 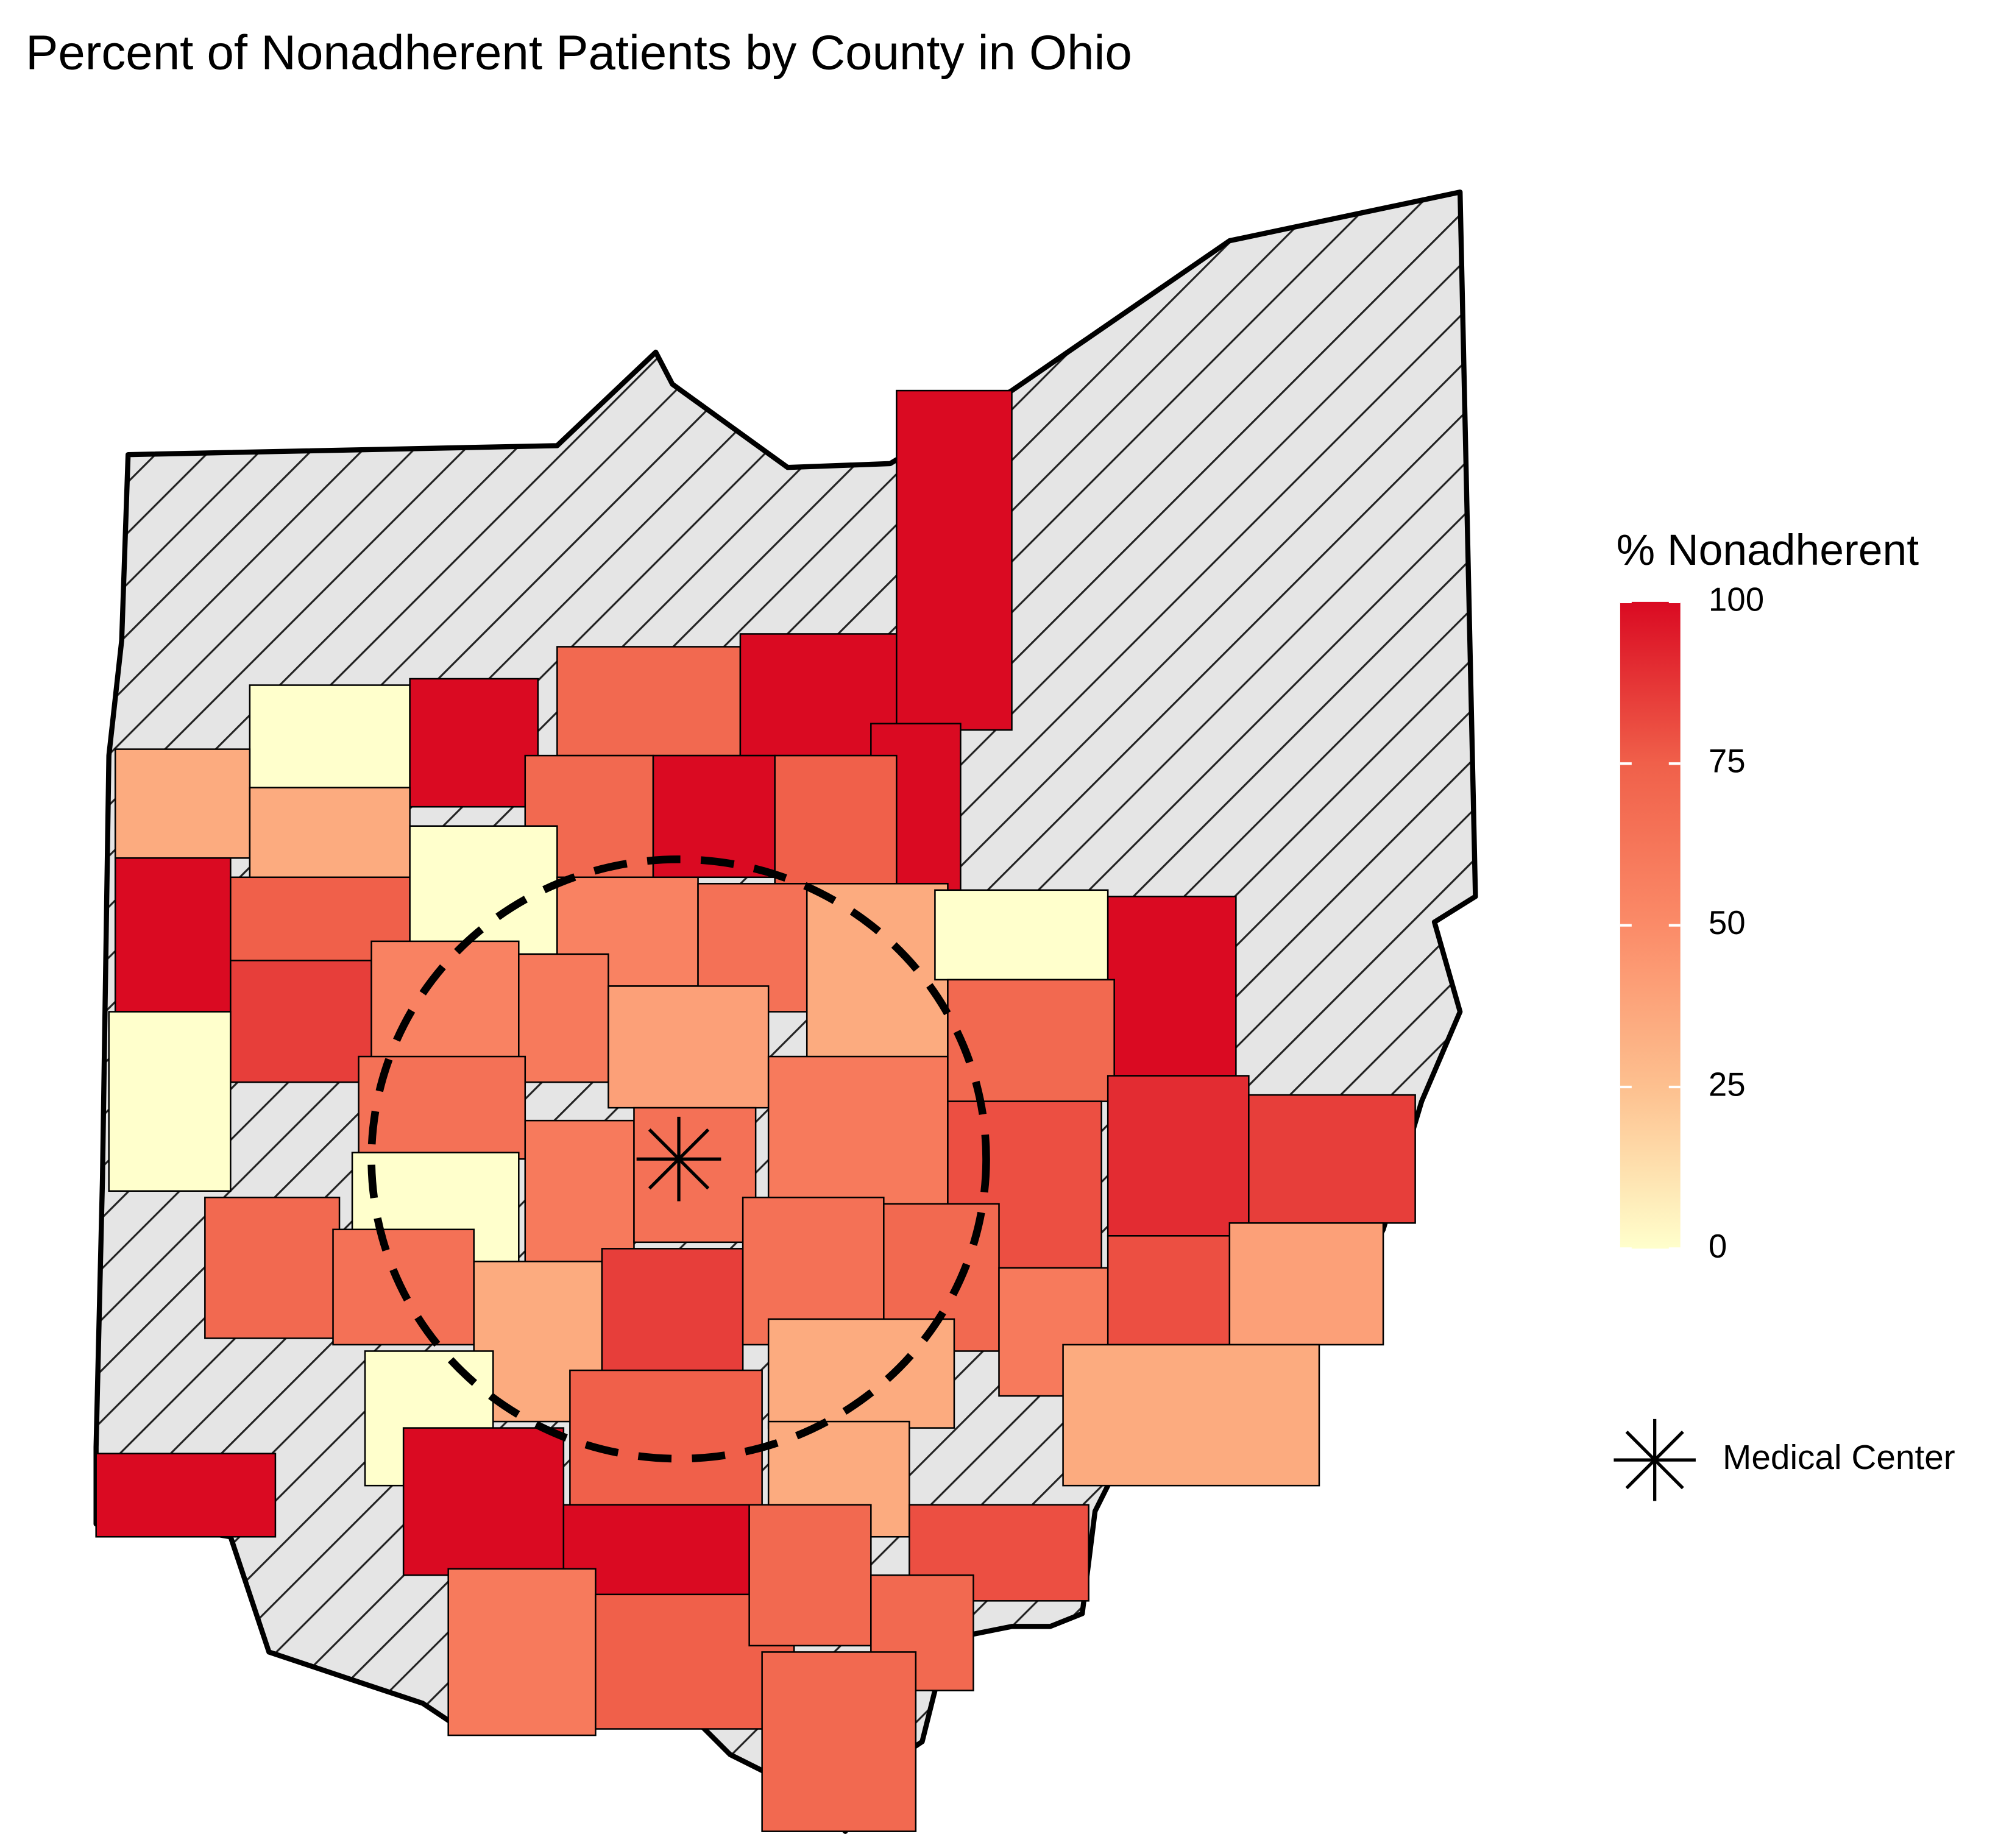 I want to click on colorbar-tick-label: 25, so click(x=1727, y=1084).